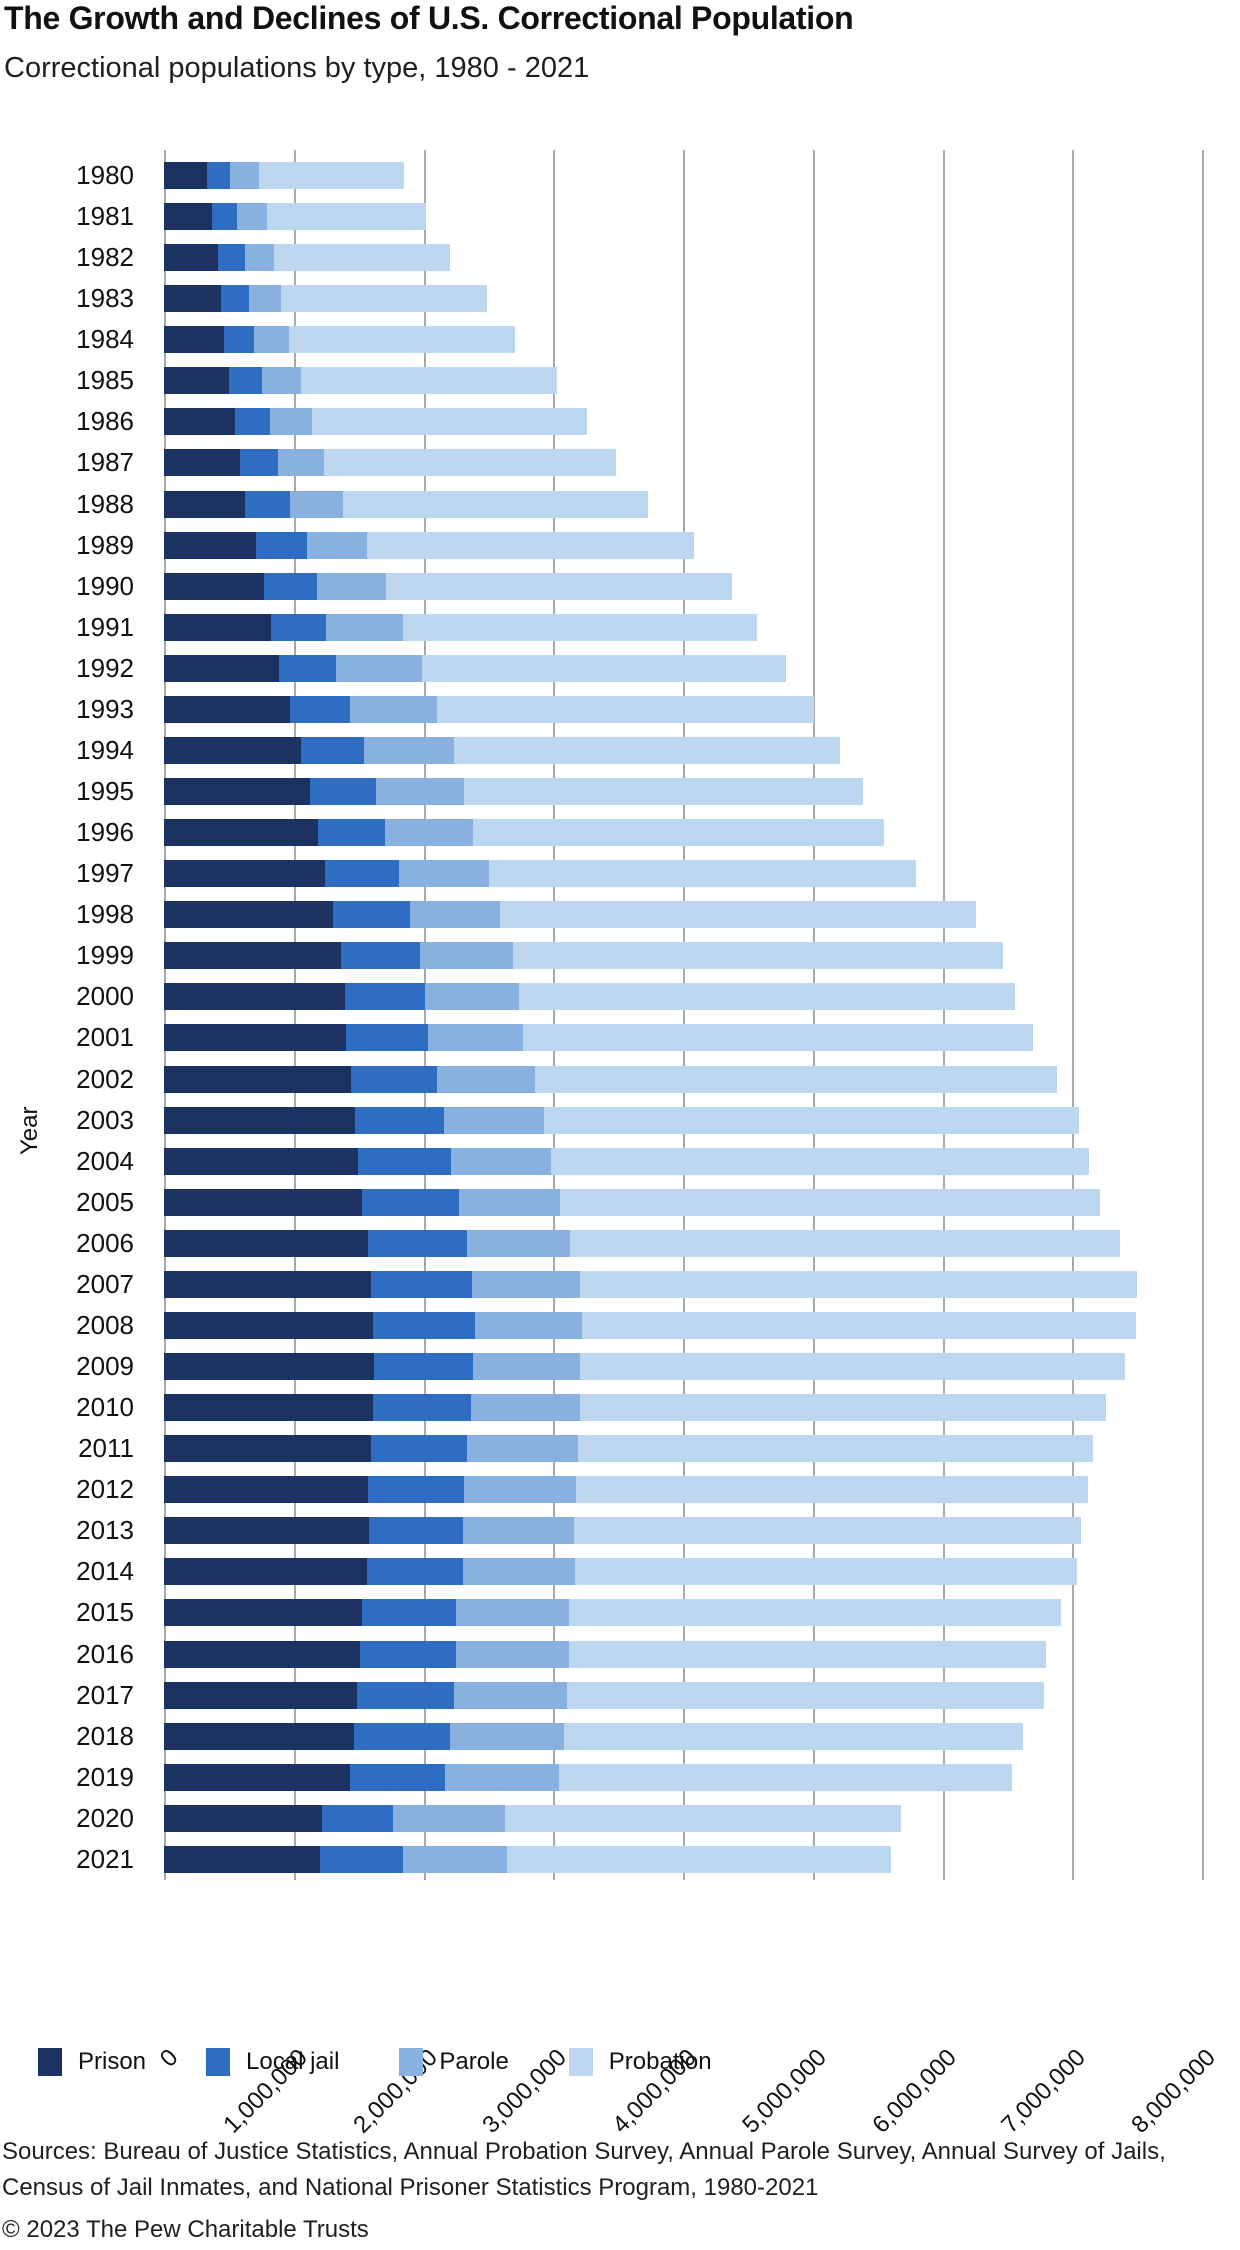 This screenshot has height=2250, width=1240. I want to click on bar-row-2016, so click(605, 1654).